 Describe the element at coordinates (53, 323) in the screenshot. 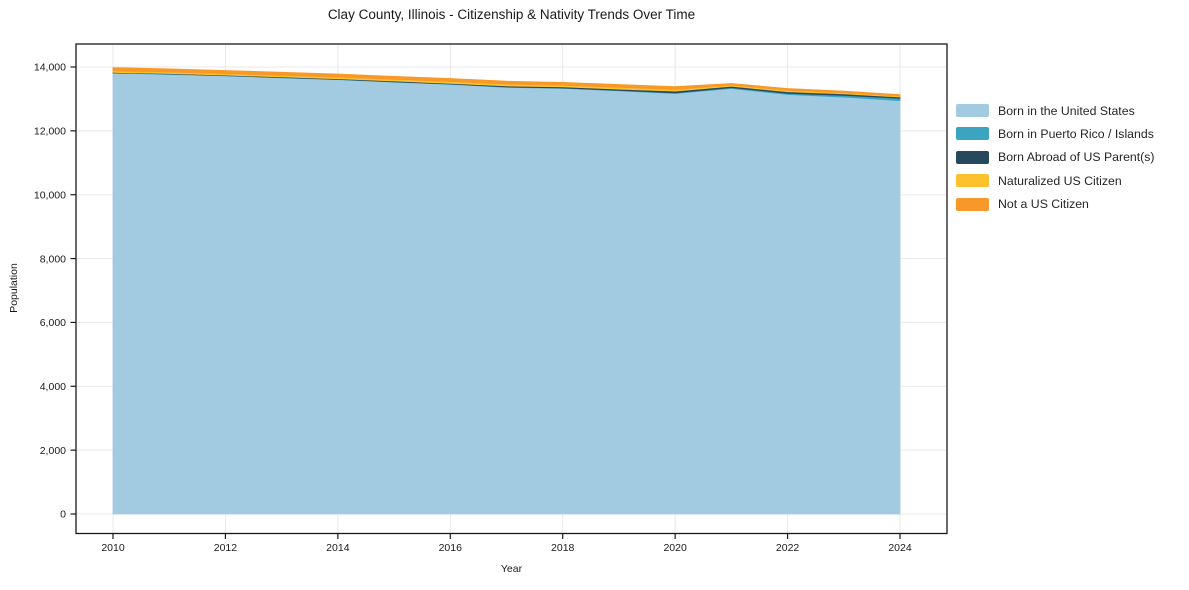

I see `y-tick-label: 6,000` at that location.